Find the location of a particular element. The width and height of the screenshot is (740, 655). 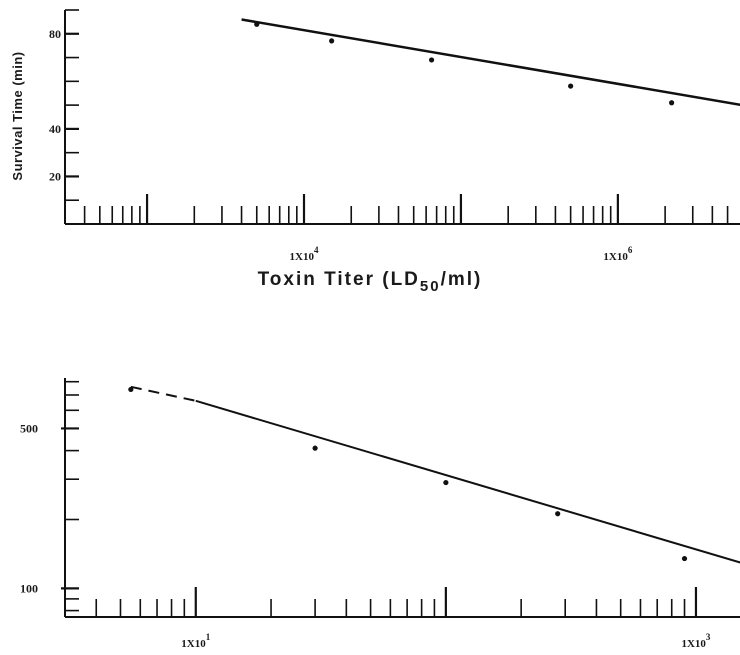

x-axis-label: Toxin Titer (LD50/ml) is located at coordinates (370, 282).